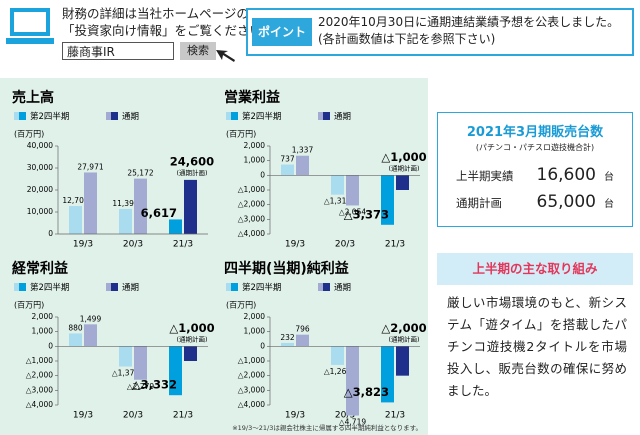 The height and width of the screenshot is (435, 640). I want to click on data-label: △4,719, so click(352, 422).